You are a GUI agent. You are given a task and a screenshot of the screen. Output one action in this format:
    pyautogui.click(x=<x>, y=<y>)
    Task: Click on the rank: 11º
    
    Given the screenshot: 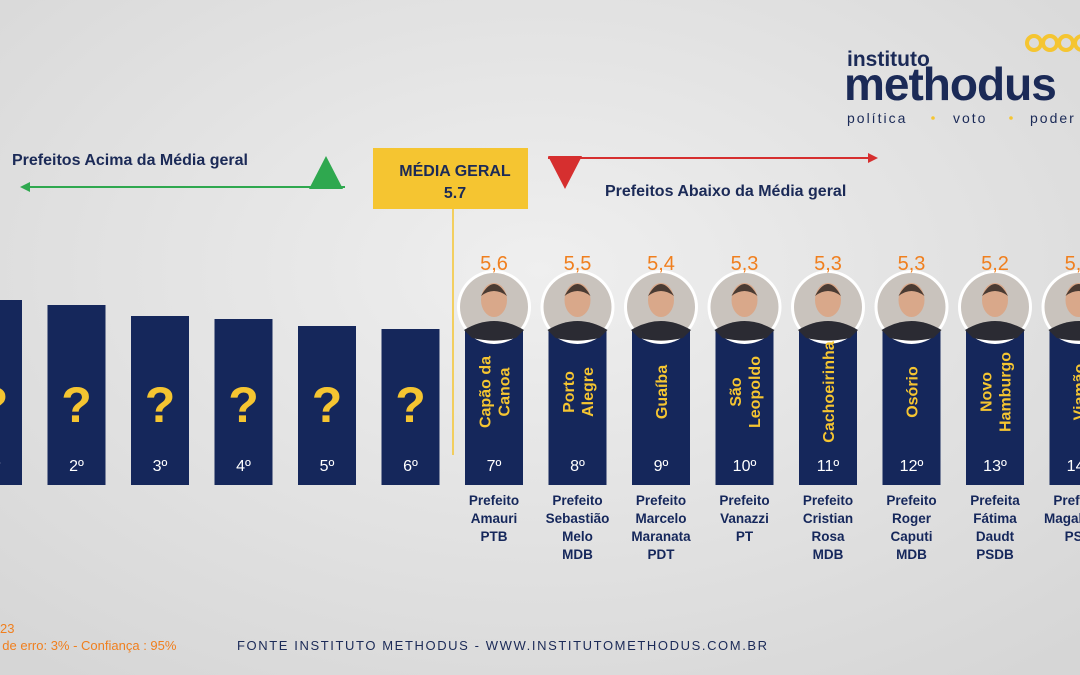 What is the action you would take?
    pyautogui.click(x=828, y=466)
    